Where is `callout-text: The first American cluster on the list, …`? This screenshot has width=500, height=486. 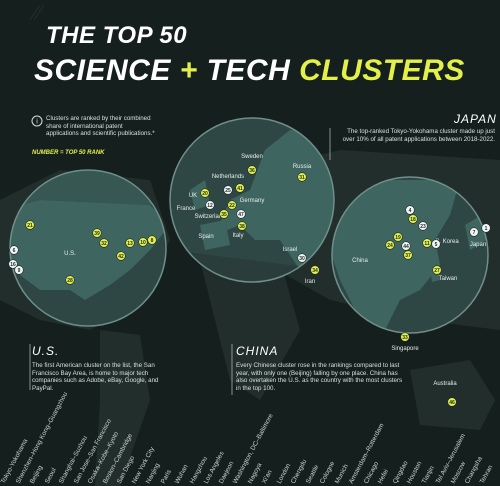
callout-text: The first American cluster on the list, … is located at coordinates (95, 377).